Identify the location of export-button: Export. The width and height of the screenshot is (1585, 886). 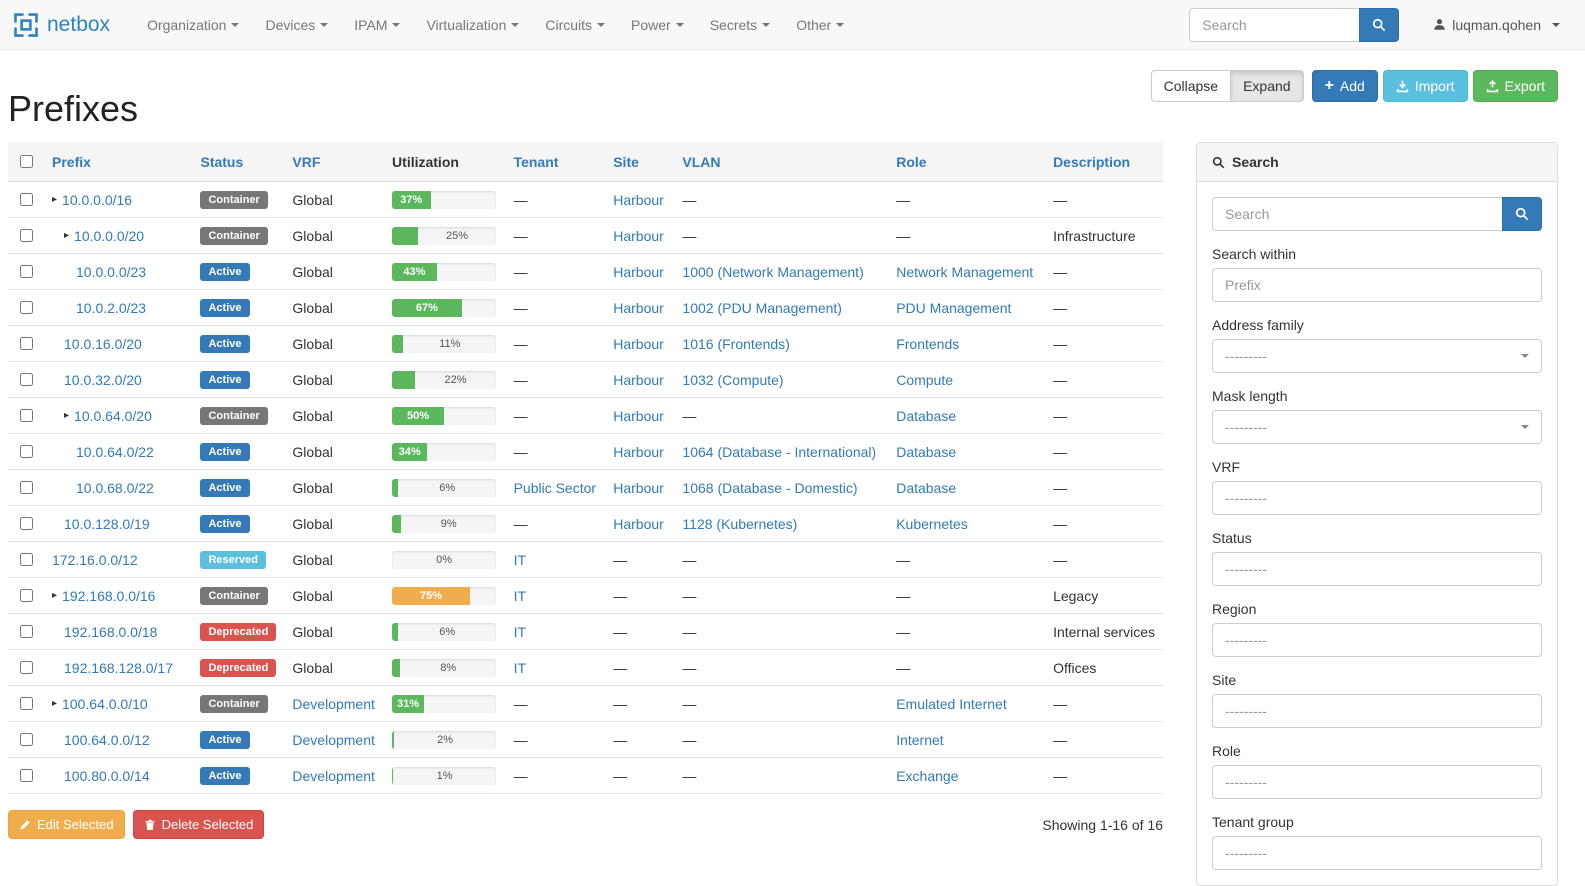
(1515, 86).